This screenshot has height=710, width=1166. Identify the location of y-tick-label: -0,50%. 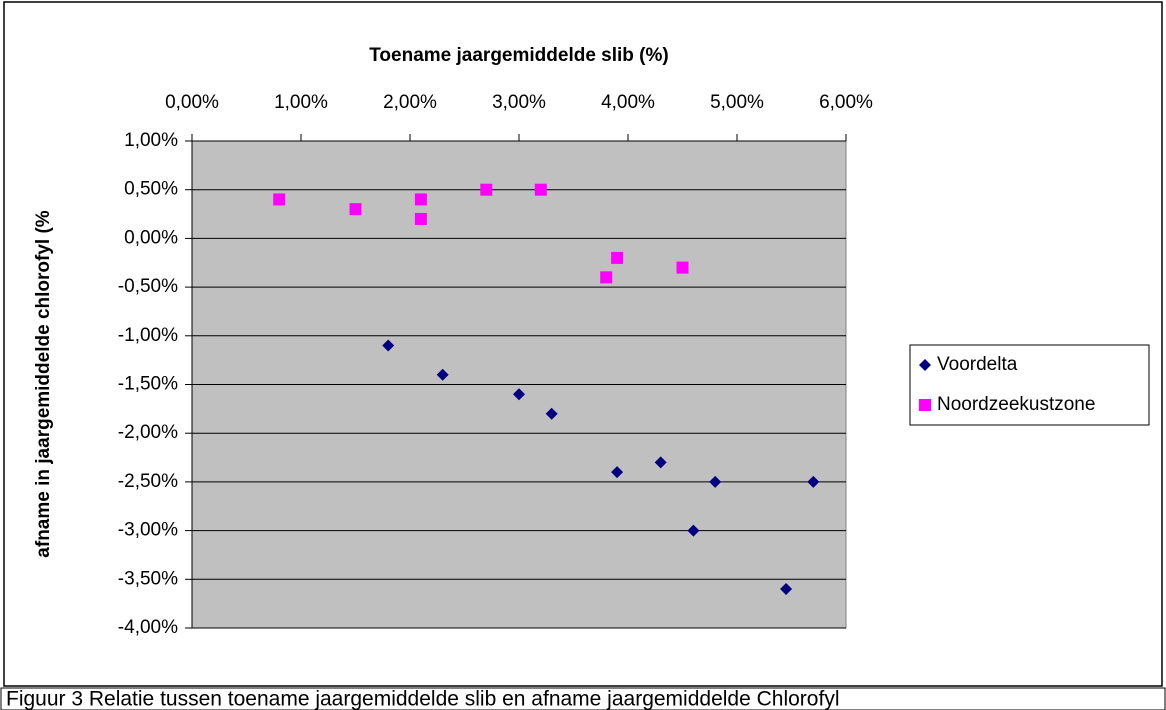
(148, 286).